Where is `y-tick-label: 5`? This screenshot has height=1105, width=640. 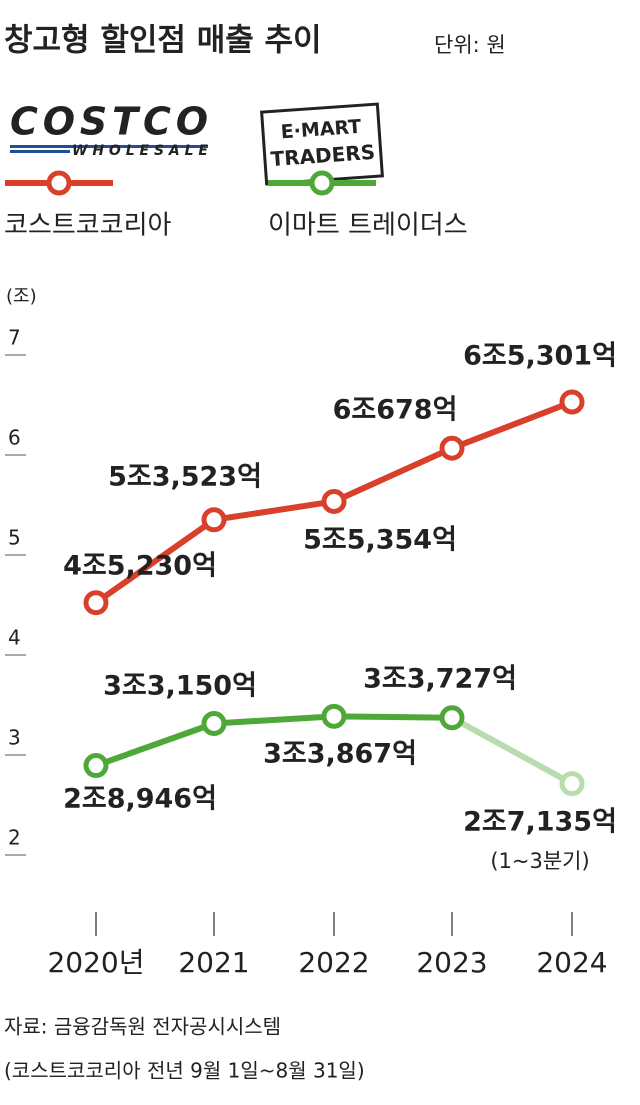 y-tick-label: 5 is located at coordinates (14, 538).